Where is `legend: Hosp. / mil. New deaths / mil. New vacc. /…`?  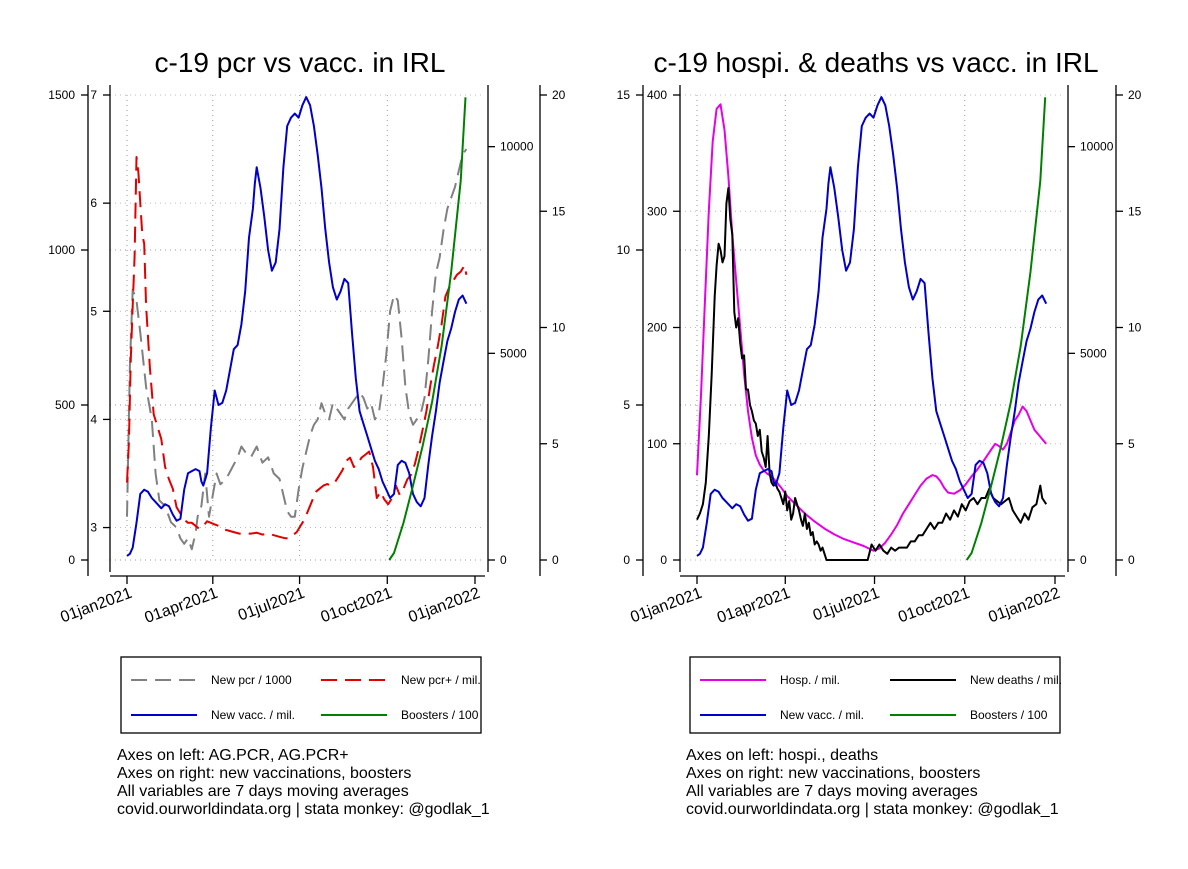
legend: Hosp. / mil. New deaths / mil. New vacc. /… is located at coordinates (875, 695).